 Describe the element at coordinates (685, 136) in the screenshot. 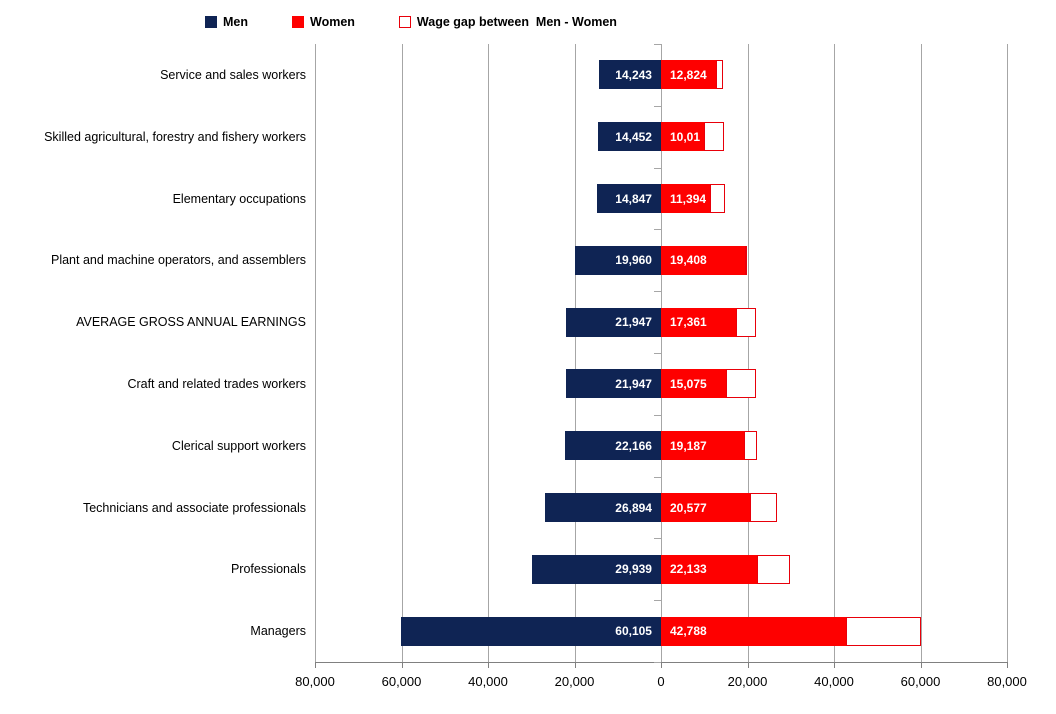

I see `women-value-label: 10,01` at that location.